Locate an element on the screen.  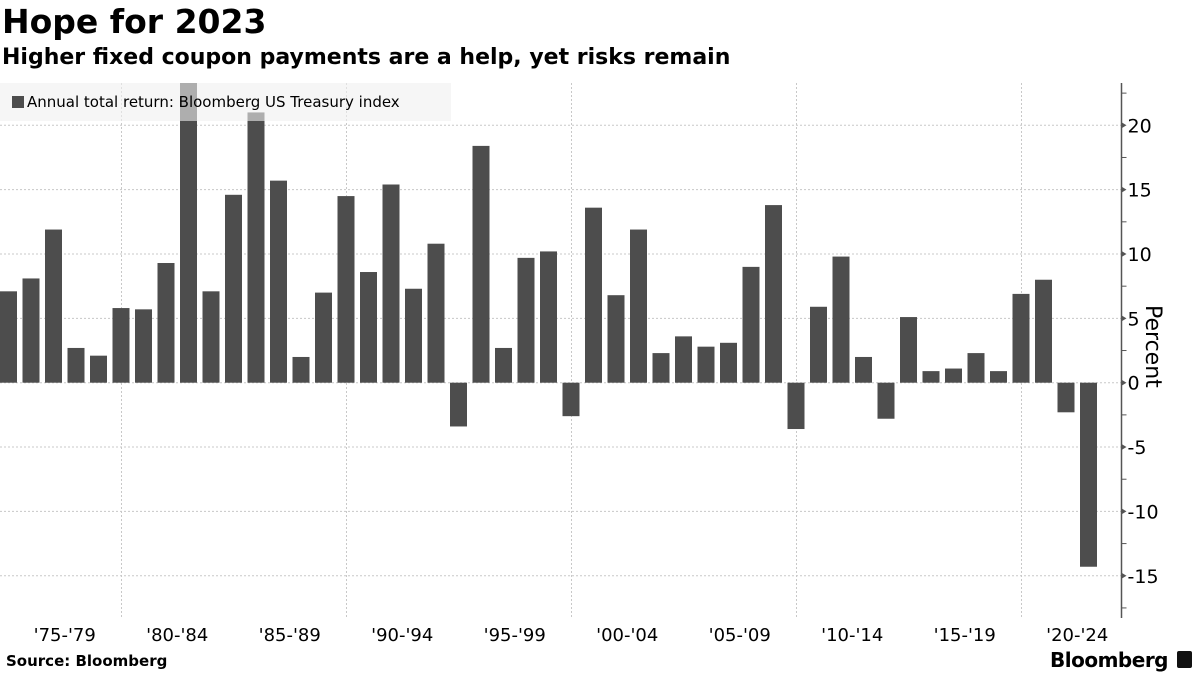
bar-1993 is located at coordinates (436, 313).